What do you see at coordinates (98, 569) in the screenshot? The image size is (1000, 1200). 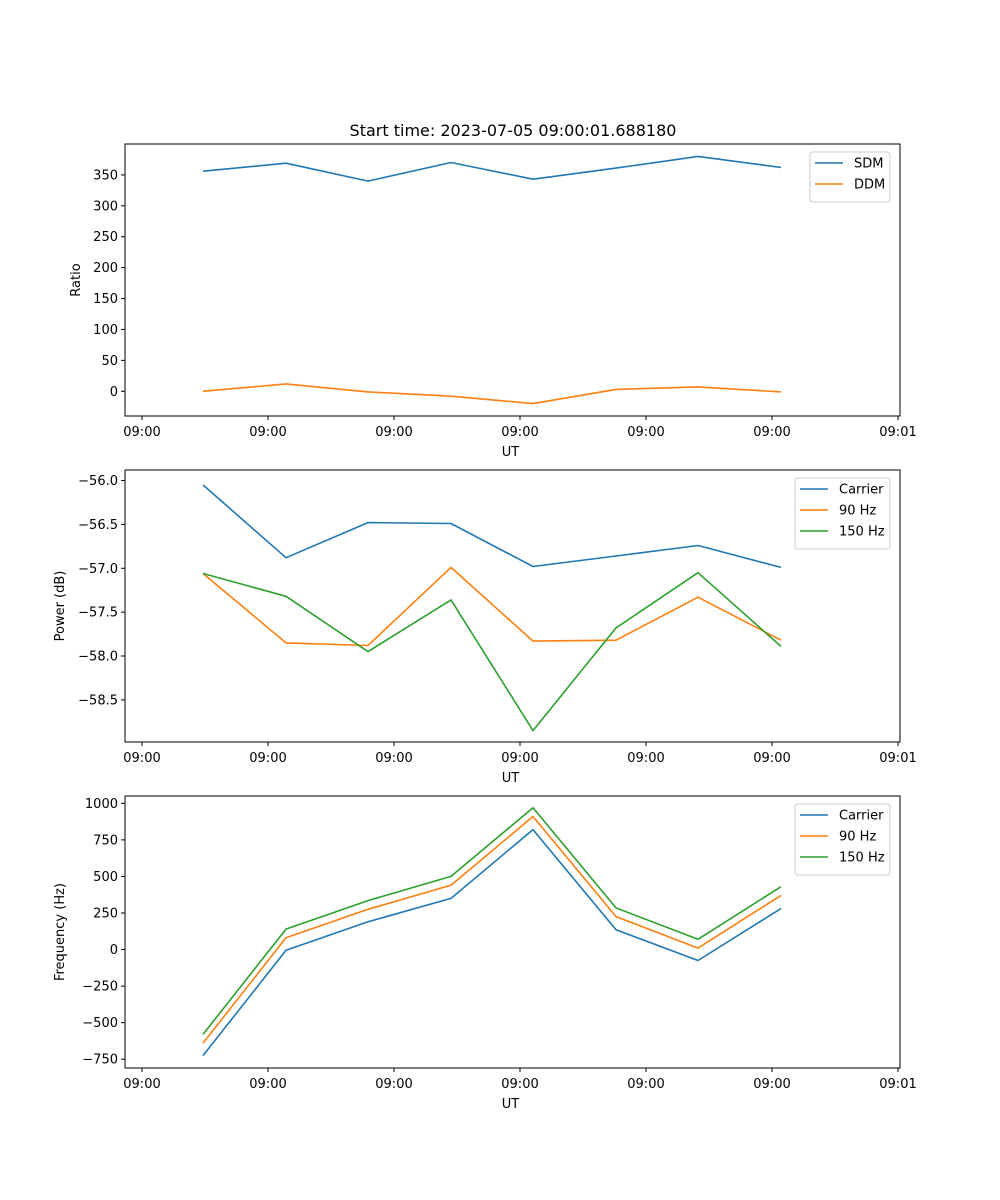 I see `y-tick-label: −57.0` at bounding box center [98, 569].